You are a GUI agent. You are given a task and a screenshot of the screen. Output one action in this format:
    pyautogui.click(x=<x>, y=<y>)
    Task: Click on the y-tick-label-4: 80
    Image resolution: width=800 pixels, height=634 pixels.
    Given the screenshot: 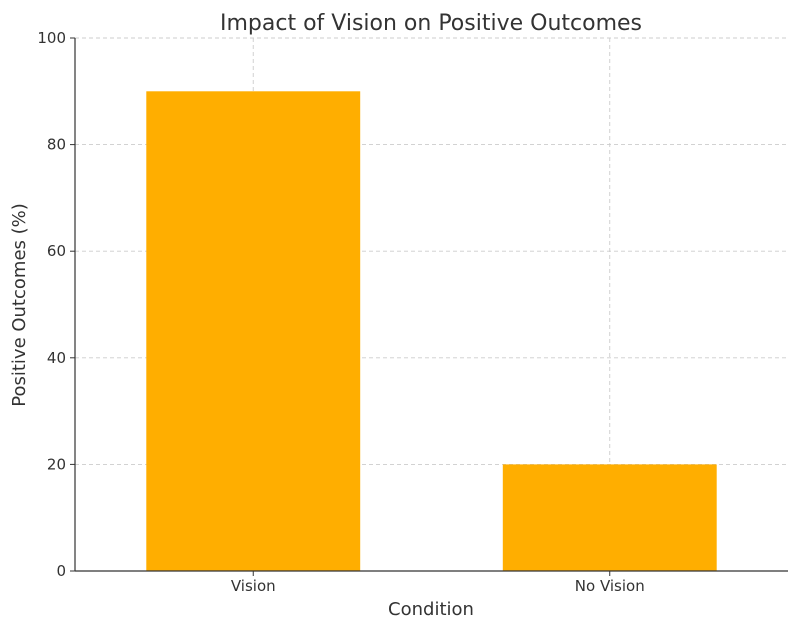 What is the action you would take?
    pyautogui.click(x=56, y=145)
    